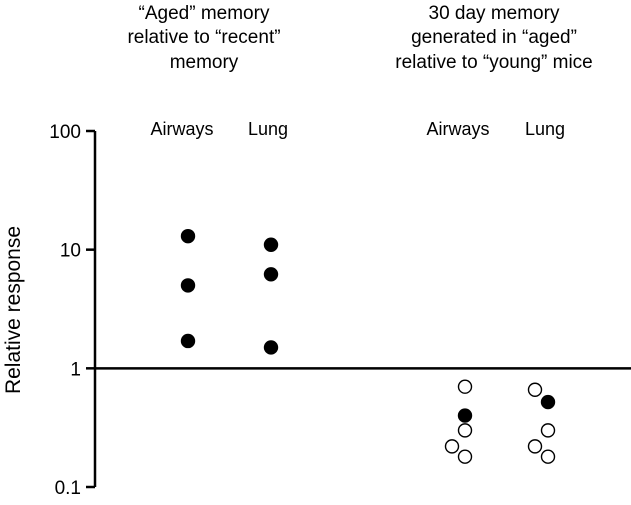 This screenshot has height=505, width=631. What do you see at coordinates (203, 37) in the screenshot?
I see `group-1-title-line-2: relative to “recent”` at bounding box center [203, 37].